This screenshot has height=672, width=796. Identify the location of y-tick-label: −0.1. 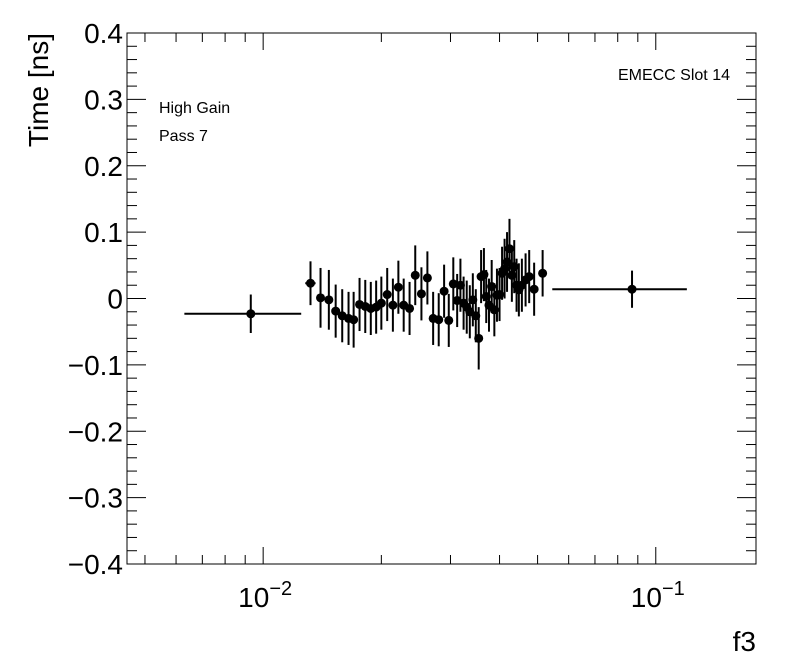
(95, 365).